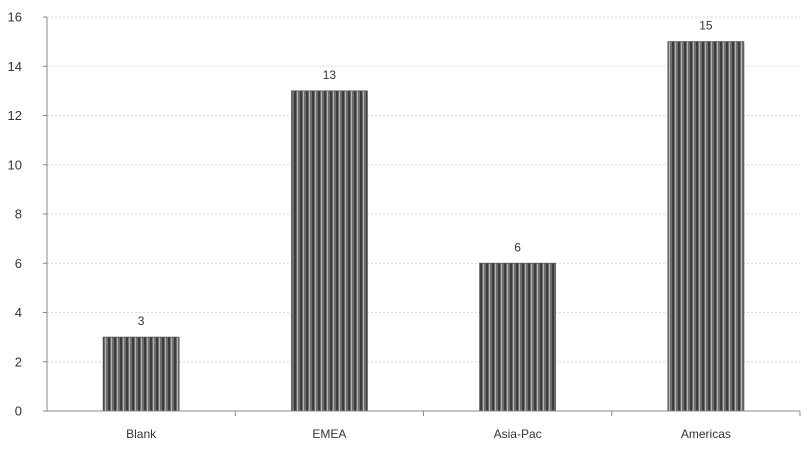 This screenshot has width=807, height=449. Describe the element at coordinates (518, 337) in the screenshot. I see `bar-asia-pac` at that location.